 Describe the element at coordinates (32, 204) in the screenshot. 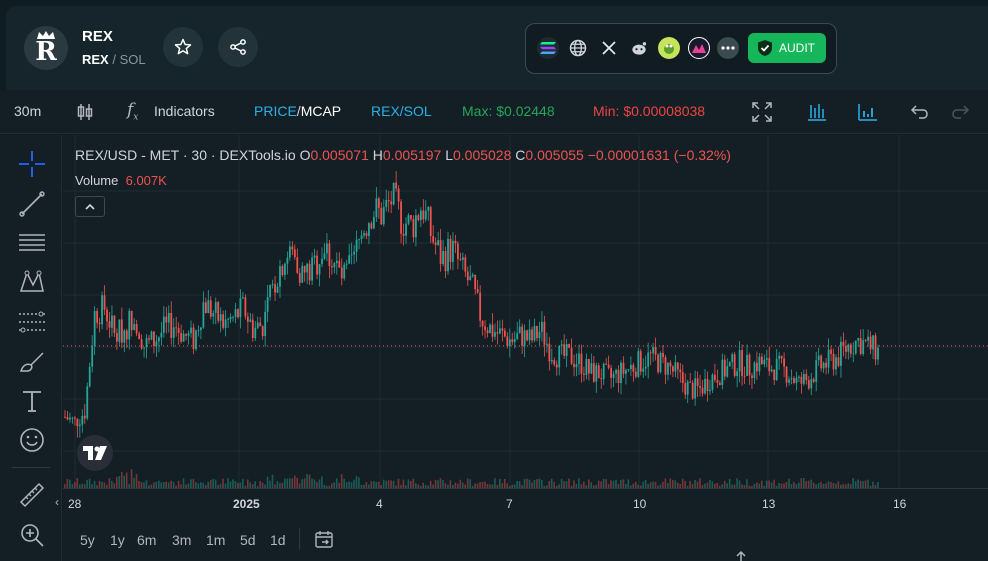

I see `trend-line-icon` at that location.